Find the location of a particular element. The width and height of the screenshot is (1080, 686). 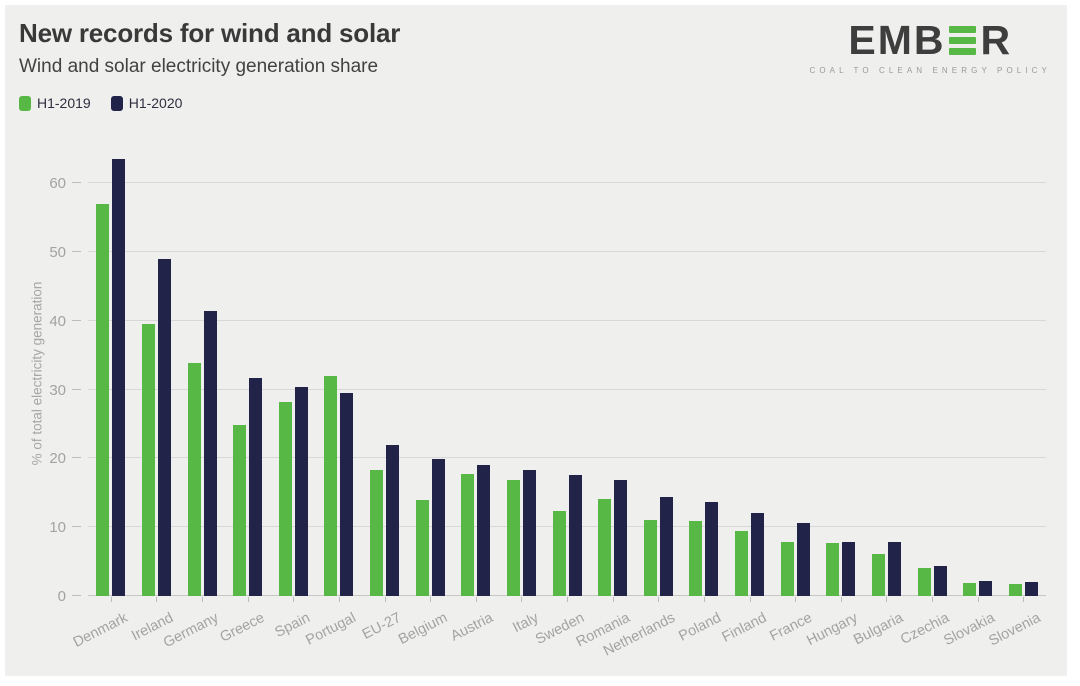

x-axis-tick-poland is located at coordinates (704, 599).